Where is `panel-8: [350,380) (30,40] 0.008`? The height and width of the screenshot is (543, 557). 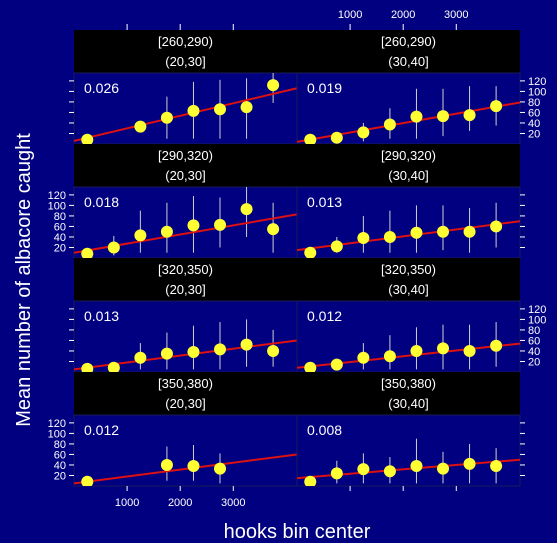
panel-8: [350,380) (30,40] 0.008 is located at coordinates (410, 429).